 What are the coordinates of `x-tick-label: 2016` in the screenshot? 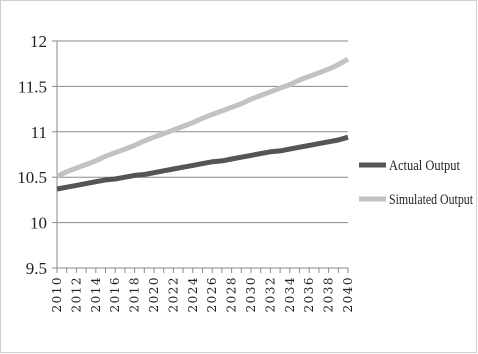 It's located at (115, 294).